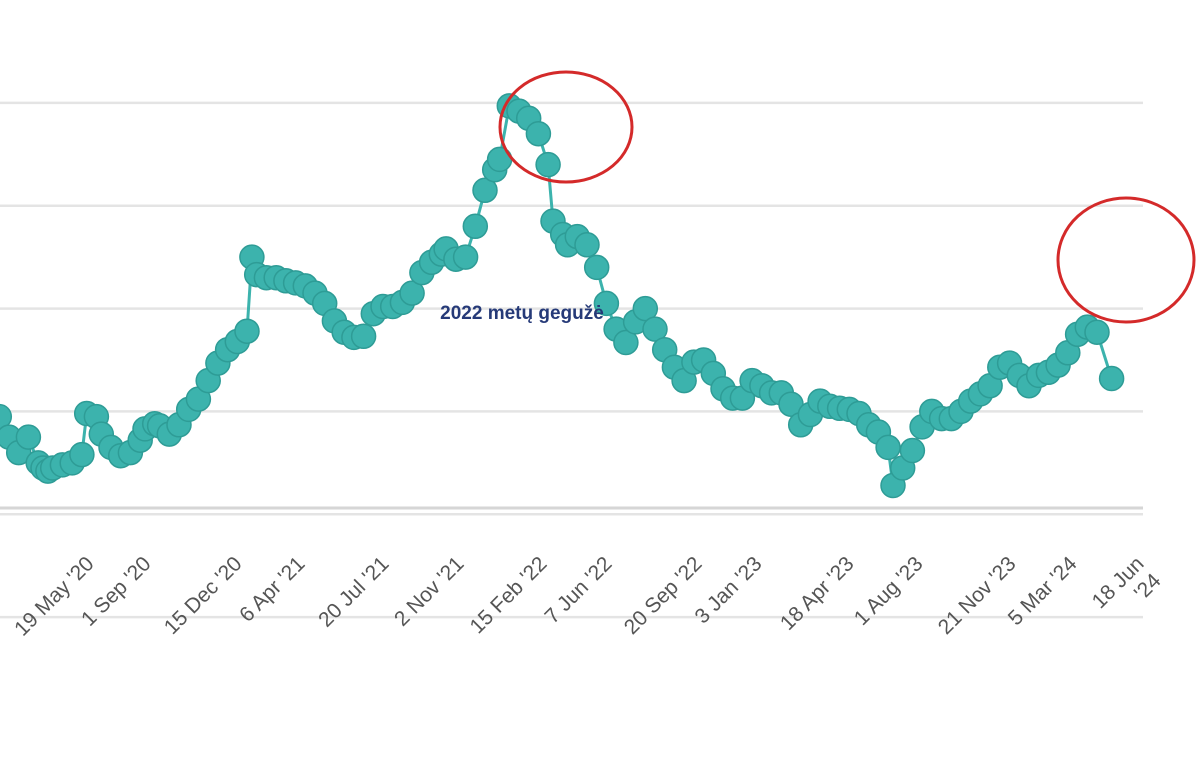 This screenshot has height=771, width=1200. Describe the element at coordinates (509, 595) in the screenshot. I see `x-tick-label: 15 Feb '22` at that location.